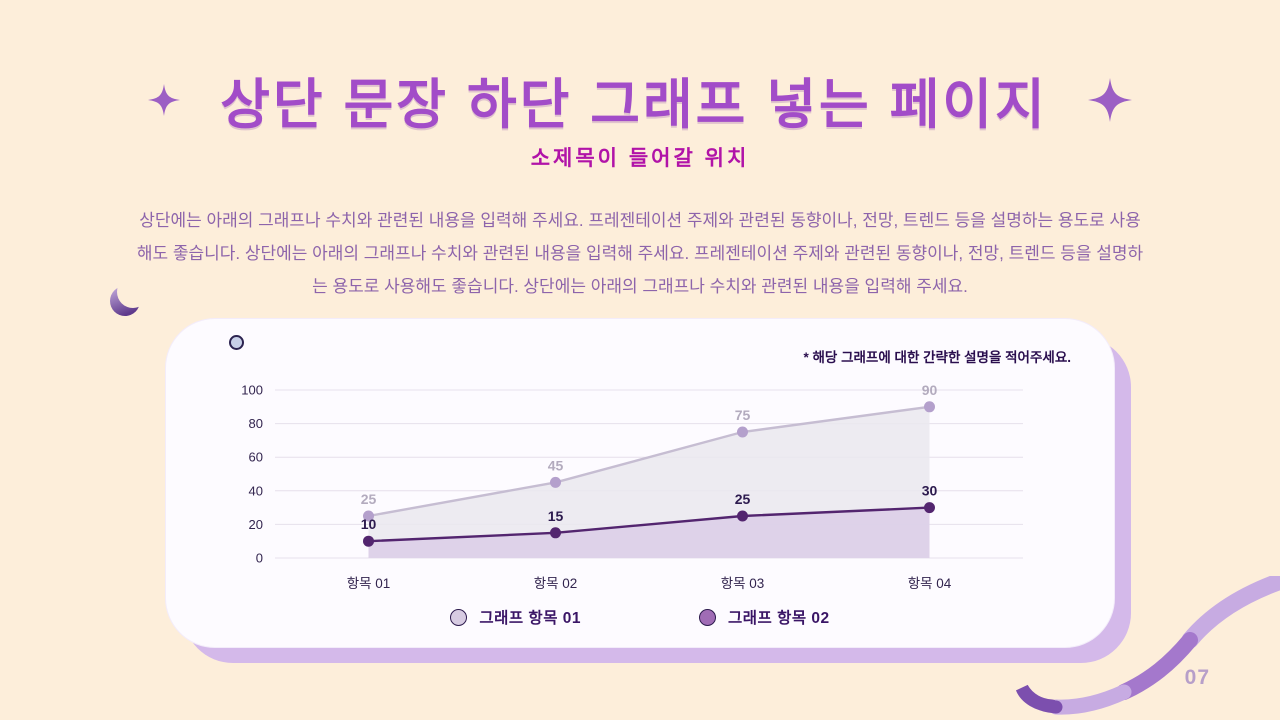 Image resolution: width=1280 pixels, height=720 pixels. What do you see at coordinates (640, 617) in the screenshot?
I see `chart-legend: 그래프 항목 01 그래프 항목 02` at bounding box center [640, 617].